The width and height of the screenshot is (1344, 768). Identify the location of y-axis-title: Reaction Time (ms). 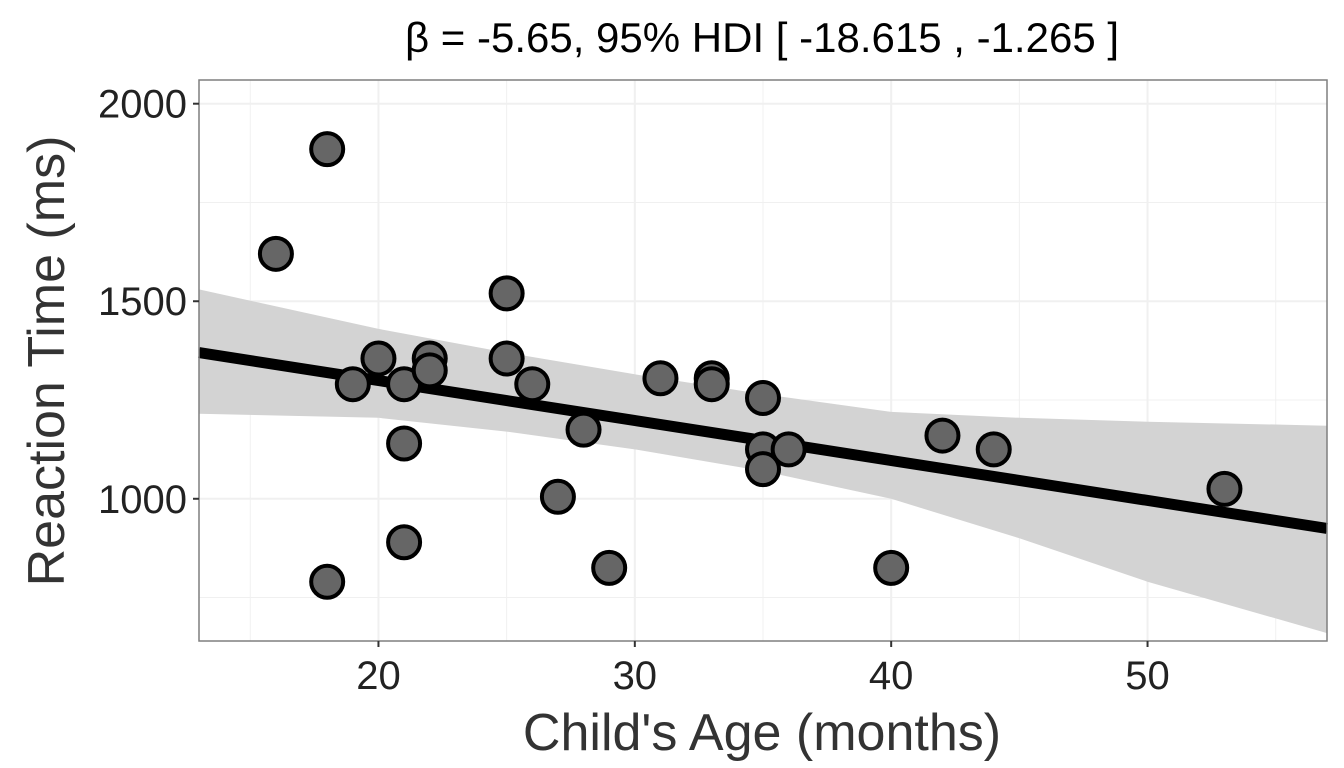
(47, 361).